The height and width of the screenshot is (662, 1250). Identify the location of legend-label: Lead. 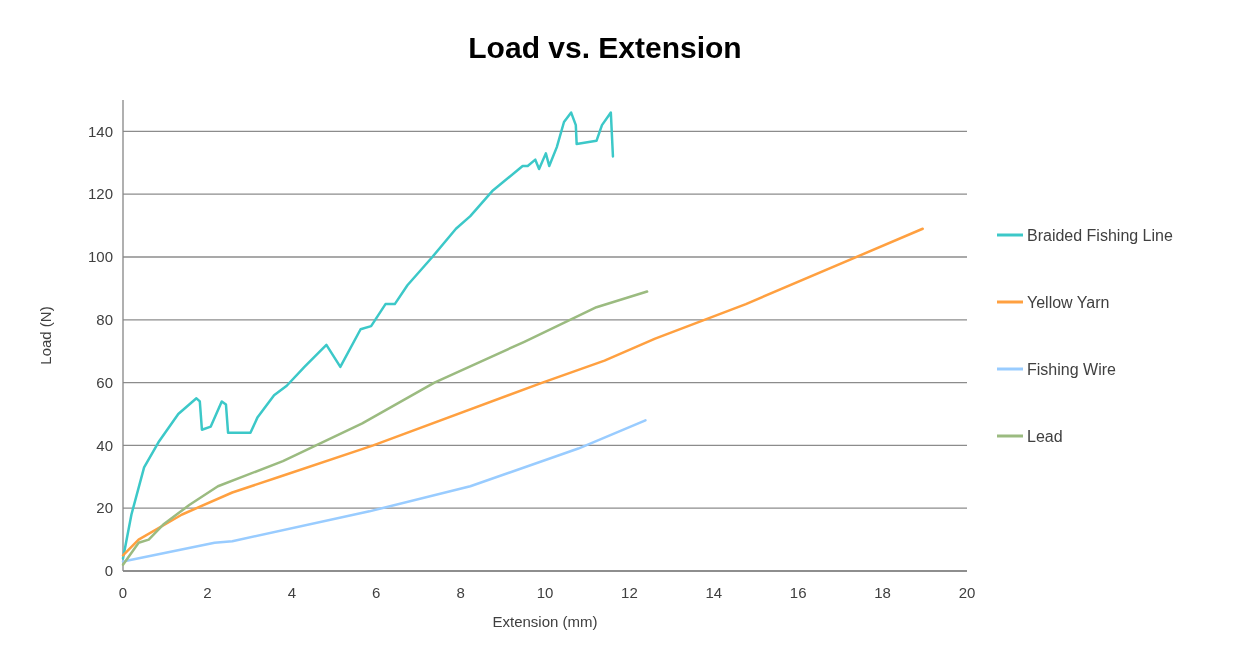
(1045, 436).